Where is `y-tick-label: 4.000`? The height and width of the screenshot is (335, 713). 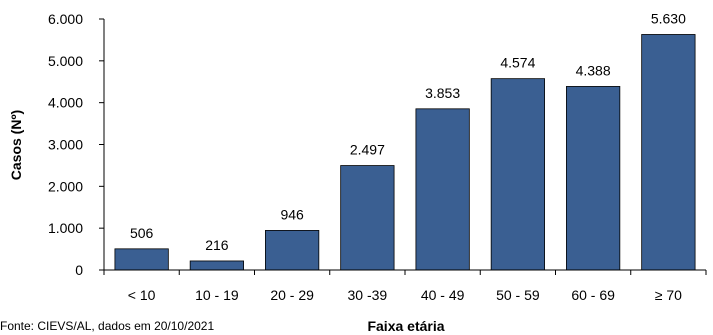
y-tick-label: 4.000 is located at coordinates (65, 103).